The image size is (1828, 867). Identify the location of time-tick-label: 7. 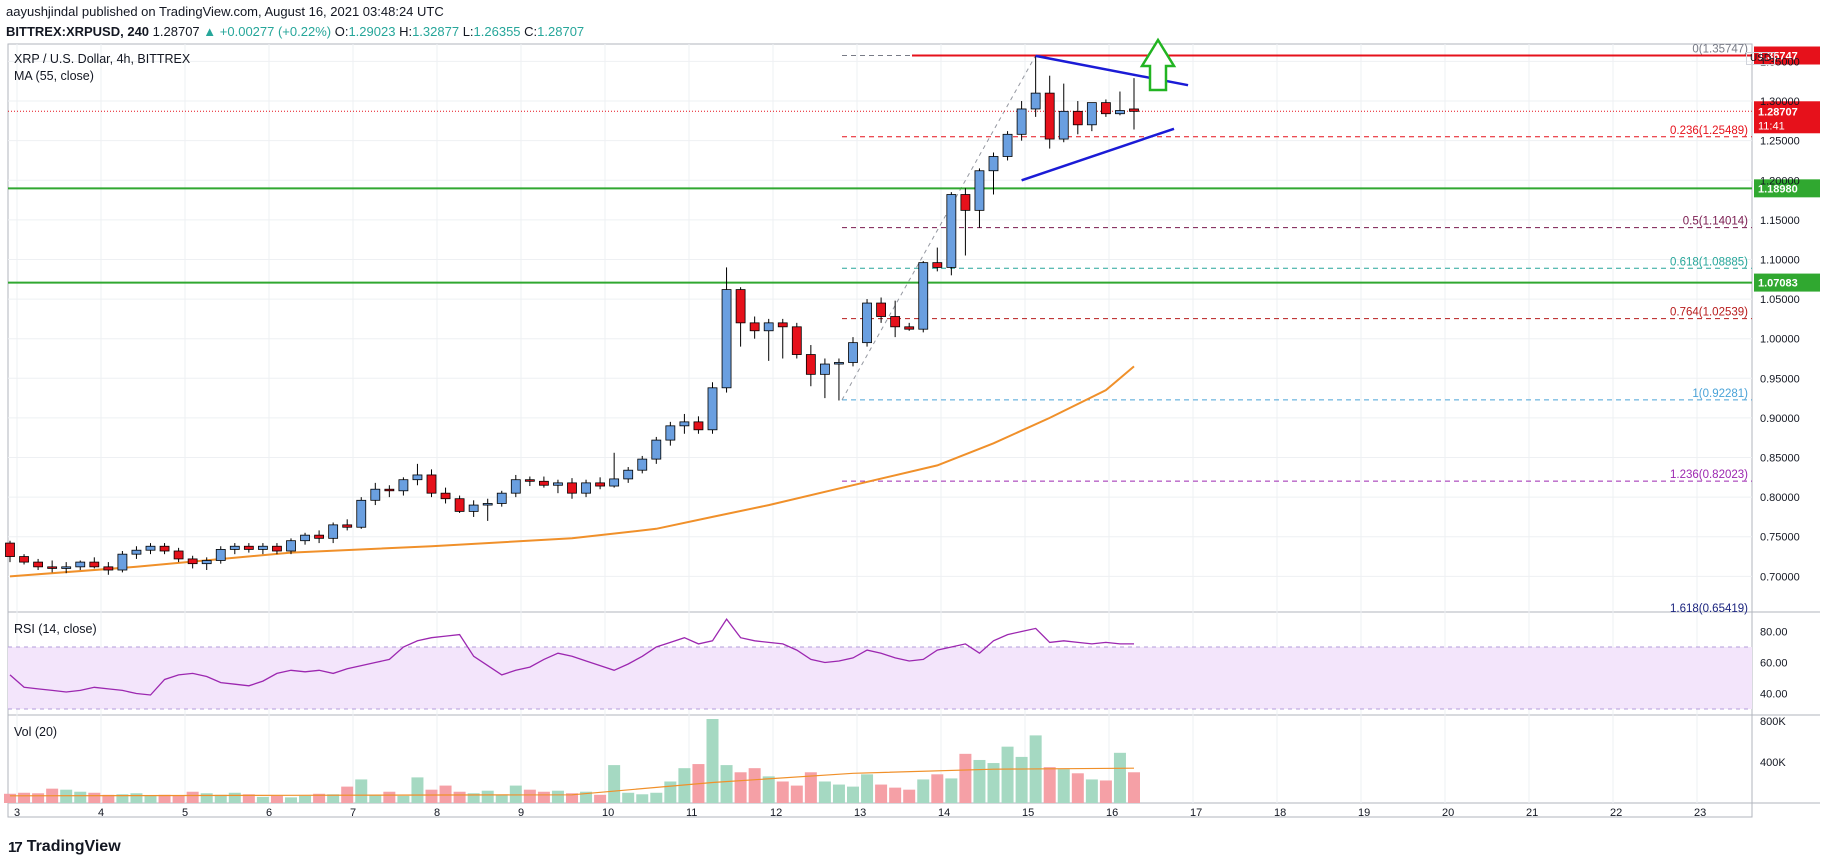
(353, 813).